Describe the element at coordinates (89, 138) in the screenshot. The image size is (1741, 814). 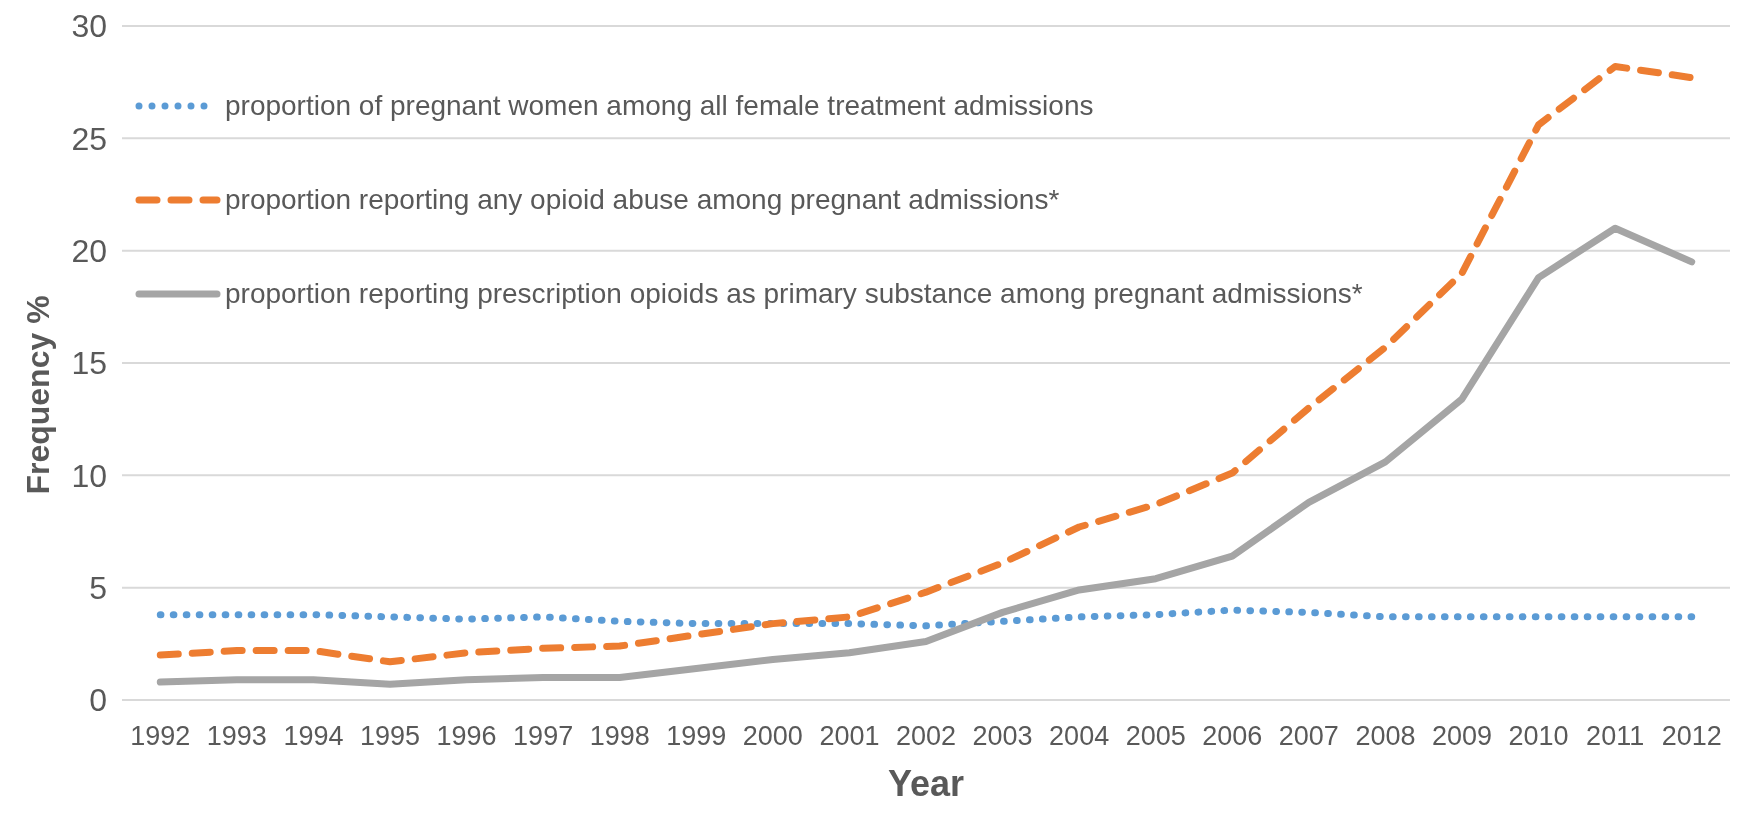
I see `y-tick-label: 25` at that location.